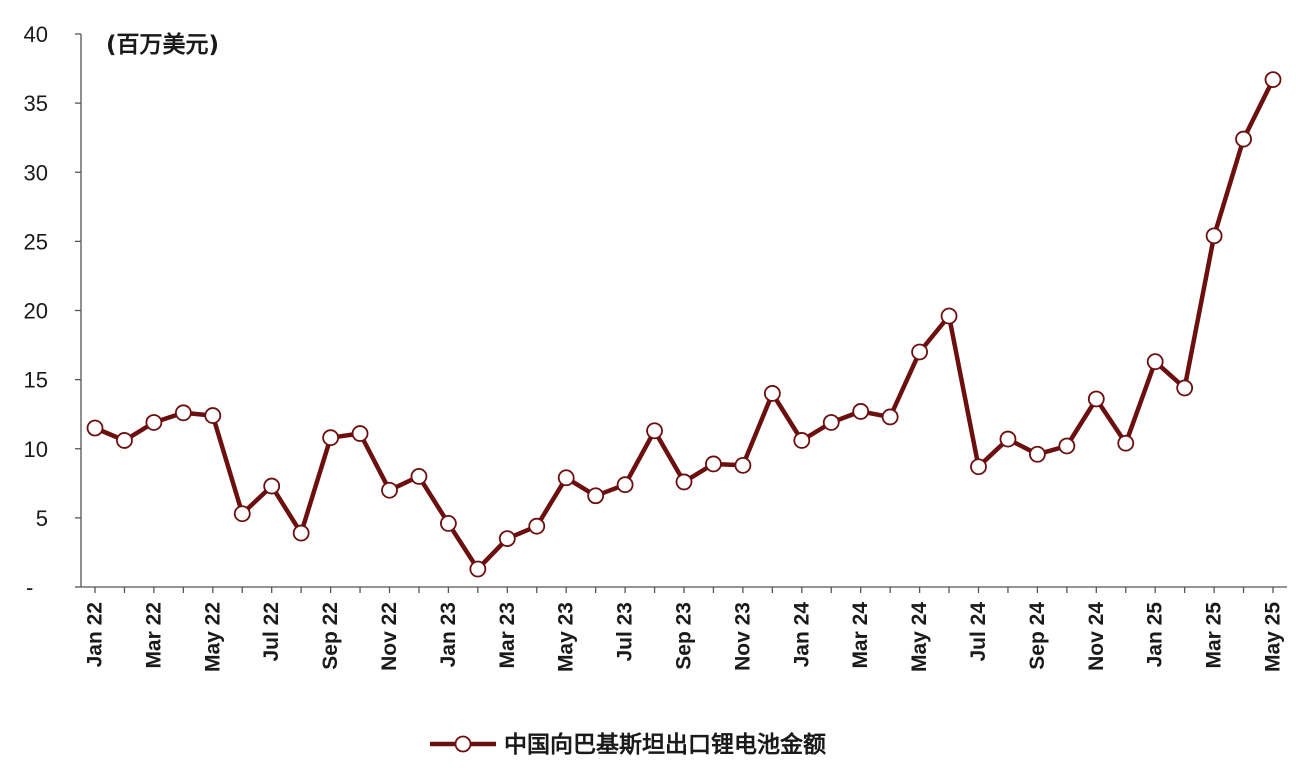 The image size is (1296, 768). What do you see at coordinates (1096, 636) in the screenshot?
I see `x-tick-label: Nov 24` at bounding box center [1096, 636].